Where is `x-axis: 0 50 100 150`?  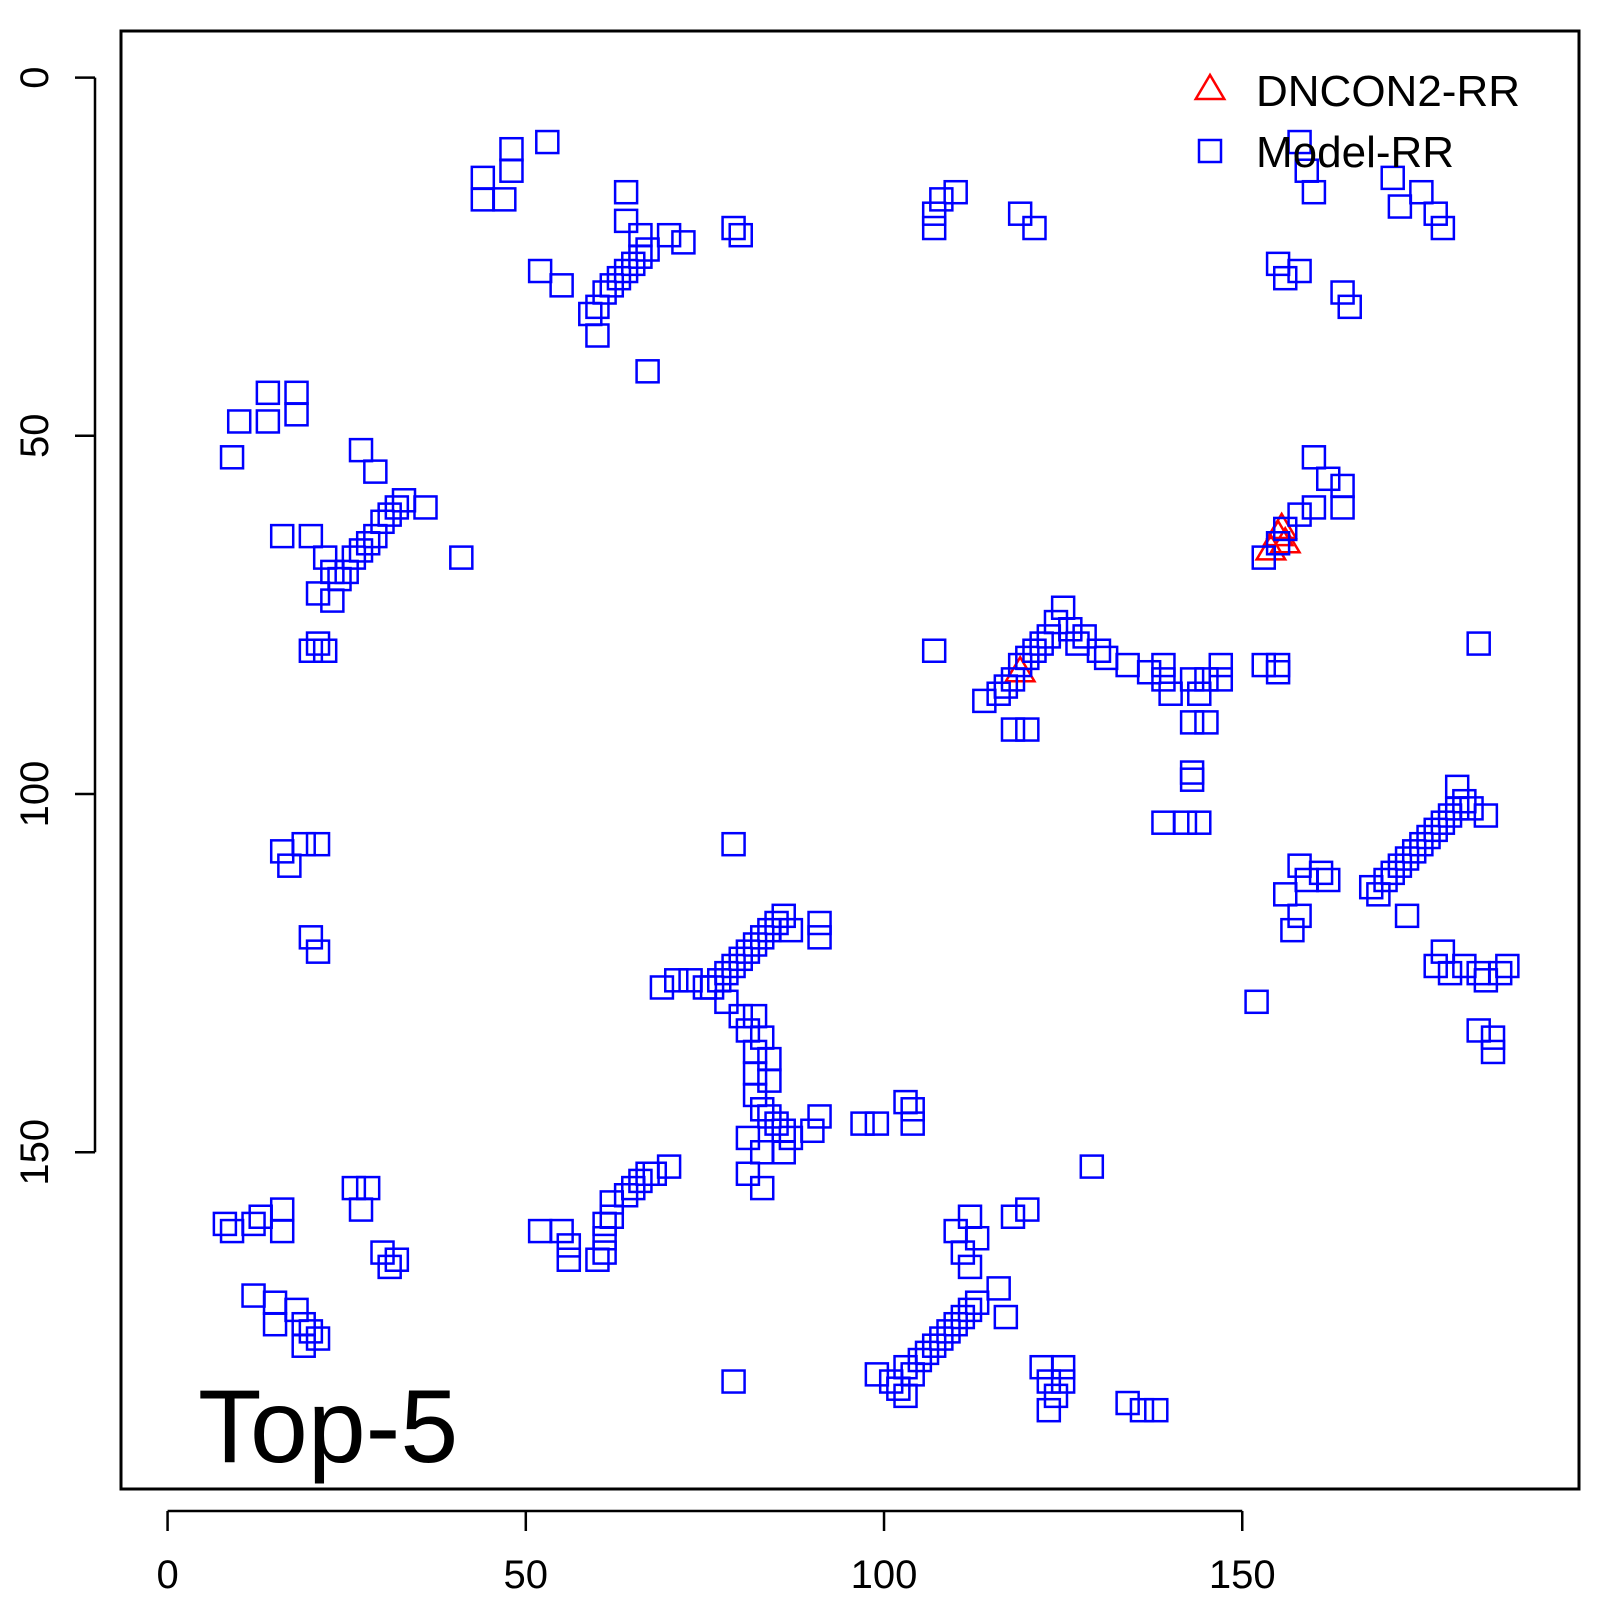 x-axis: 0 50 100 150 is located at coordinates (716, 1553).